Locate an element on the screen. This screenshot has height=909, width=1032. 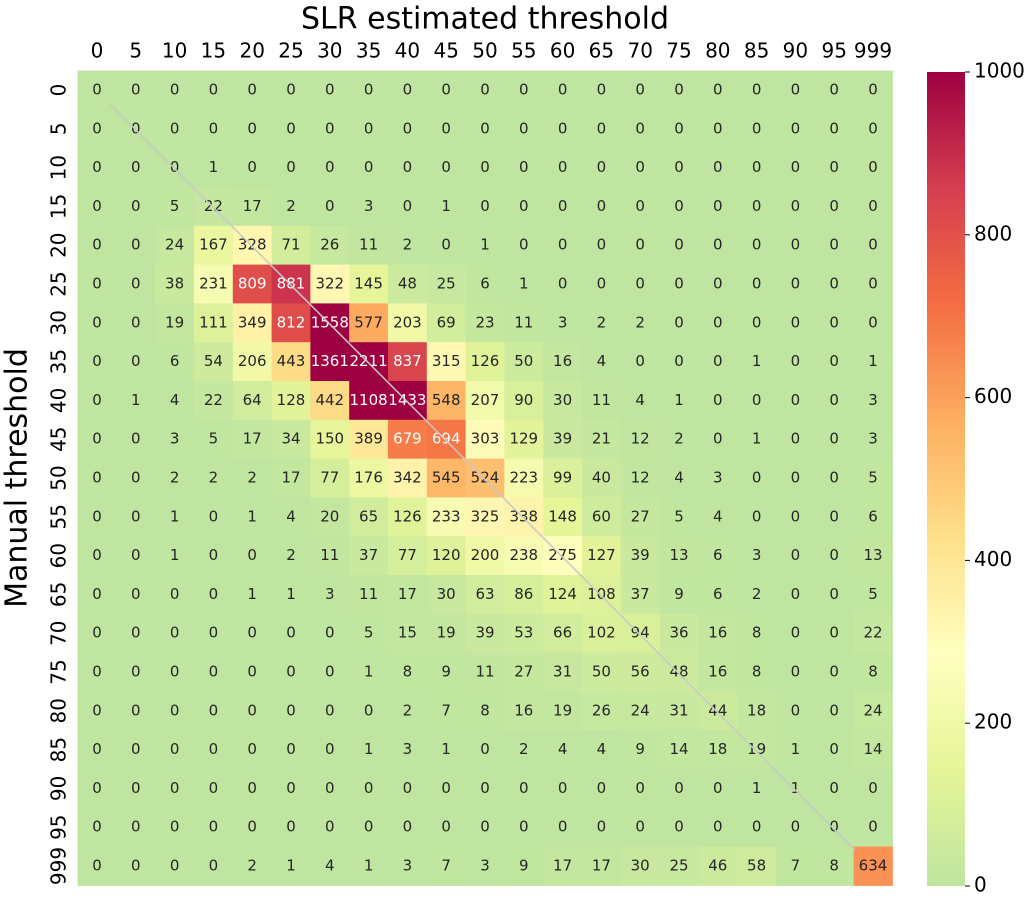
y-tick-label: 20 is located at coordinates (59, 244).